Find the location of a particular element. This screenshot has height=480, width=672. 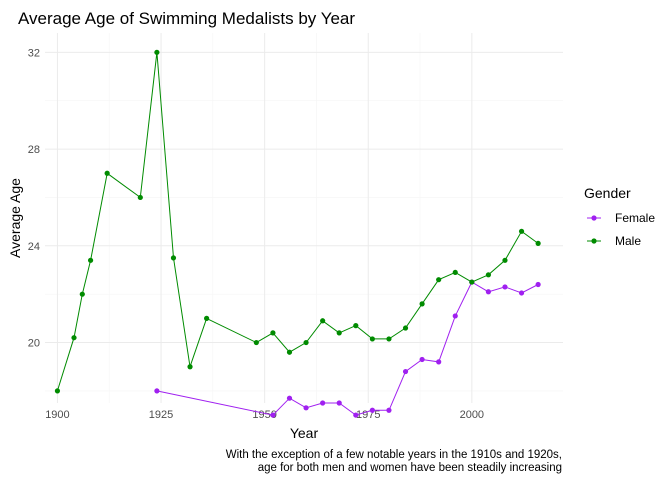

x-tick-label: 1925 is located at coordinates (161, 415).